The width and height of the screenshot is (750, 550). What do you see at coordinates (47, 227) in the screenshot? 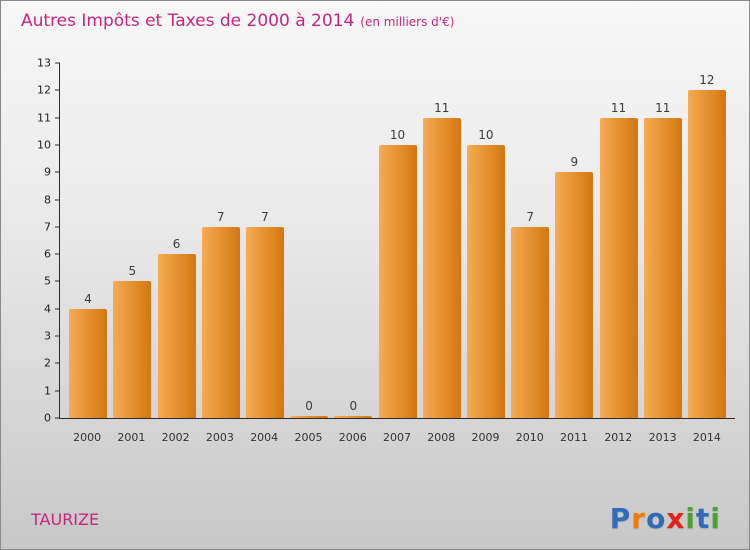
I see `y-tick-label: 7` at bounding box center [47, 227].